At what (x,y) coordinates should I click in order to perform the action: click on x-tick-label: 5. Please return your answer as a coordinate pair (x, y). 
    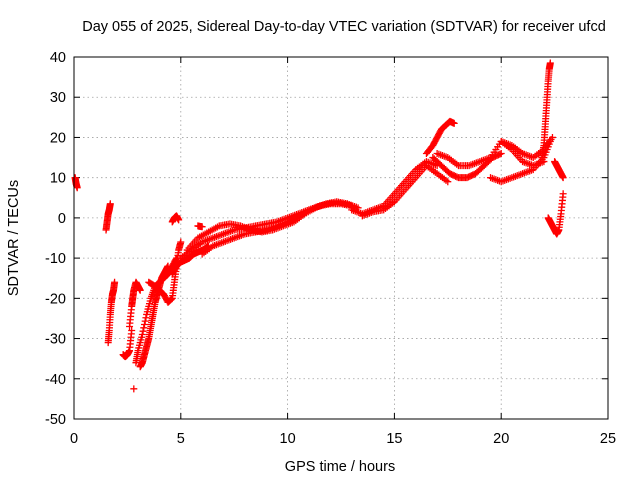
    Looking at the image, I should click on (181, 439).